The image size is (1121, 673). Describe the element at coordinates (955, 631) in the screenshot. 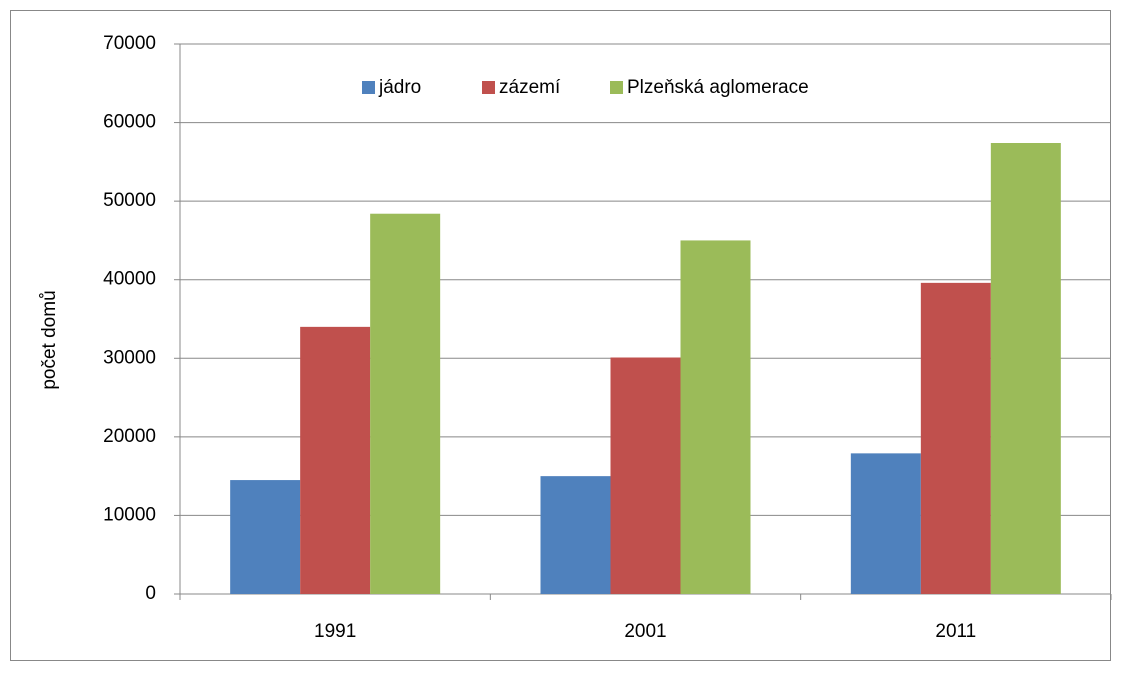

I see `x-tick-label: 2011` at that location.